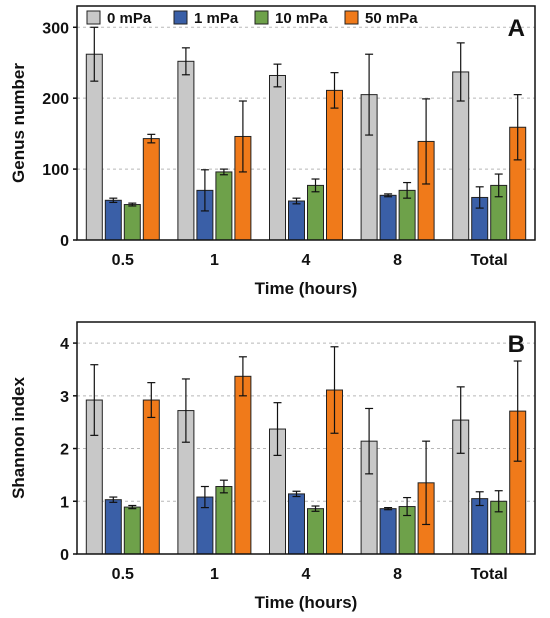 This screenshot has height=618, width=550. Describe the element at coordinates (516, 28) in the screenshot. I see `panel-letter: A` at that location.